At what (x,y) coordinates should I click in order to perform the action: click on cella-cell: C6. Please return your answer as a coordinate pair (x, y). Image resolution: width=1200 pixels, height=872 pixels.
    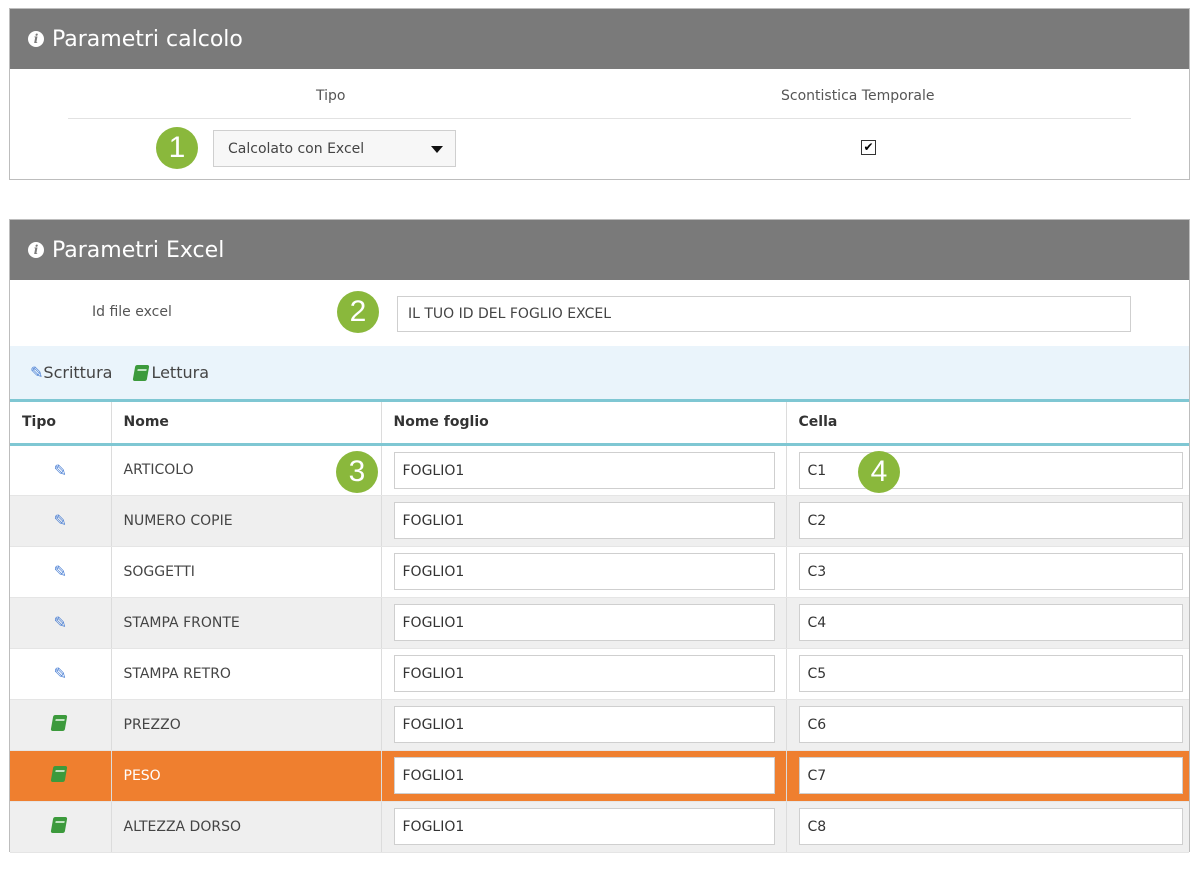
    Looking at the image, I should click on (987, 725).